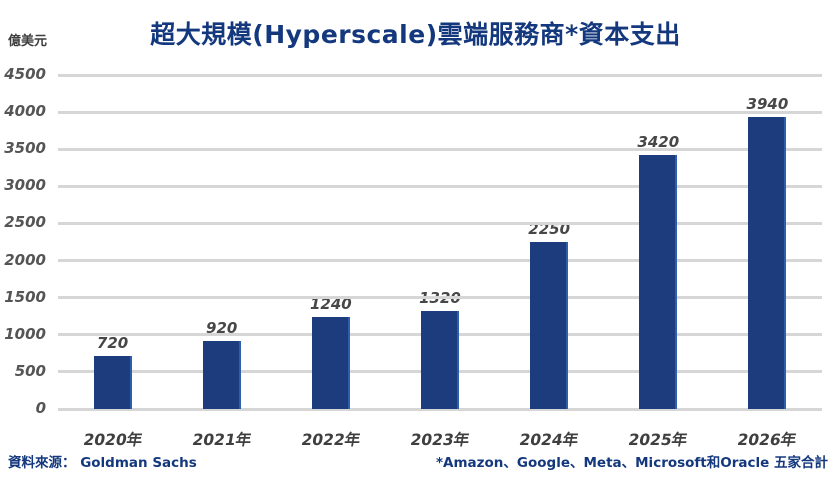 This screenshot has height=477, width=831. Describe the element at coordinates (658, 142) in the screenshot. I see `bar-value-label: 3420` at that location.